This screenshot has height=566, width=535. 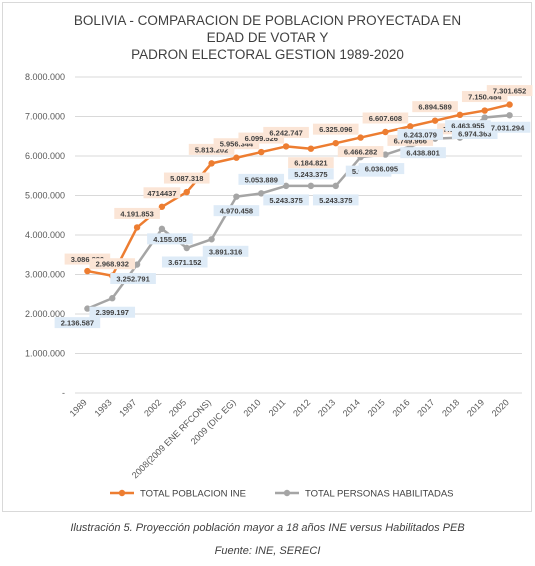 I want to click on data-label: 2.399.197, so click(x=112, y=312).